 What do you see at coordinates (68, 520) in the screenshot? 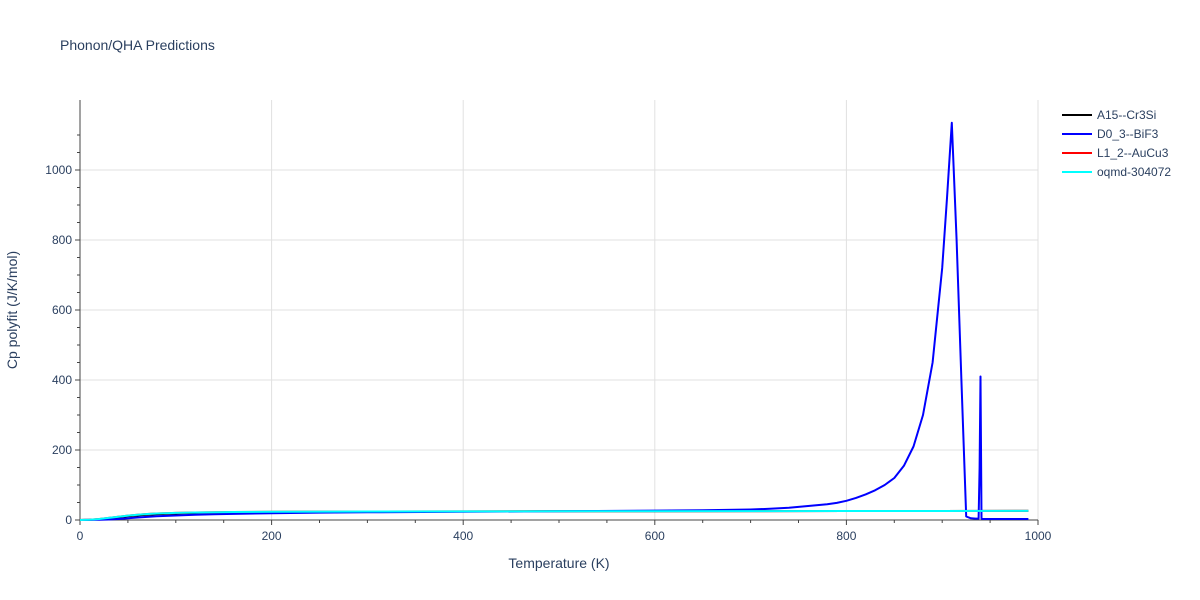
I see `y-tick-label: 0` at bounding box center [68, 520].